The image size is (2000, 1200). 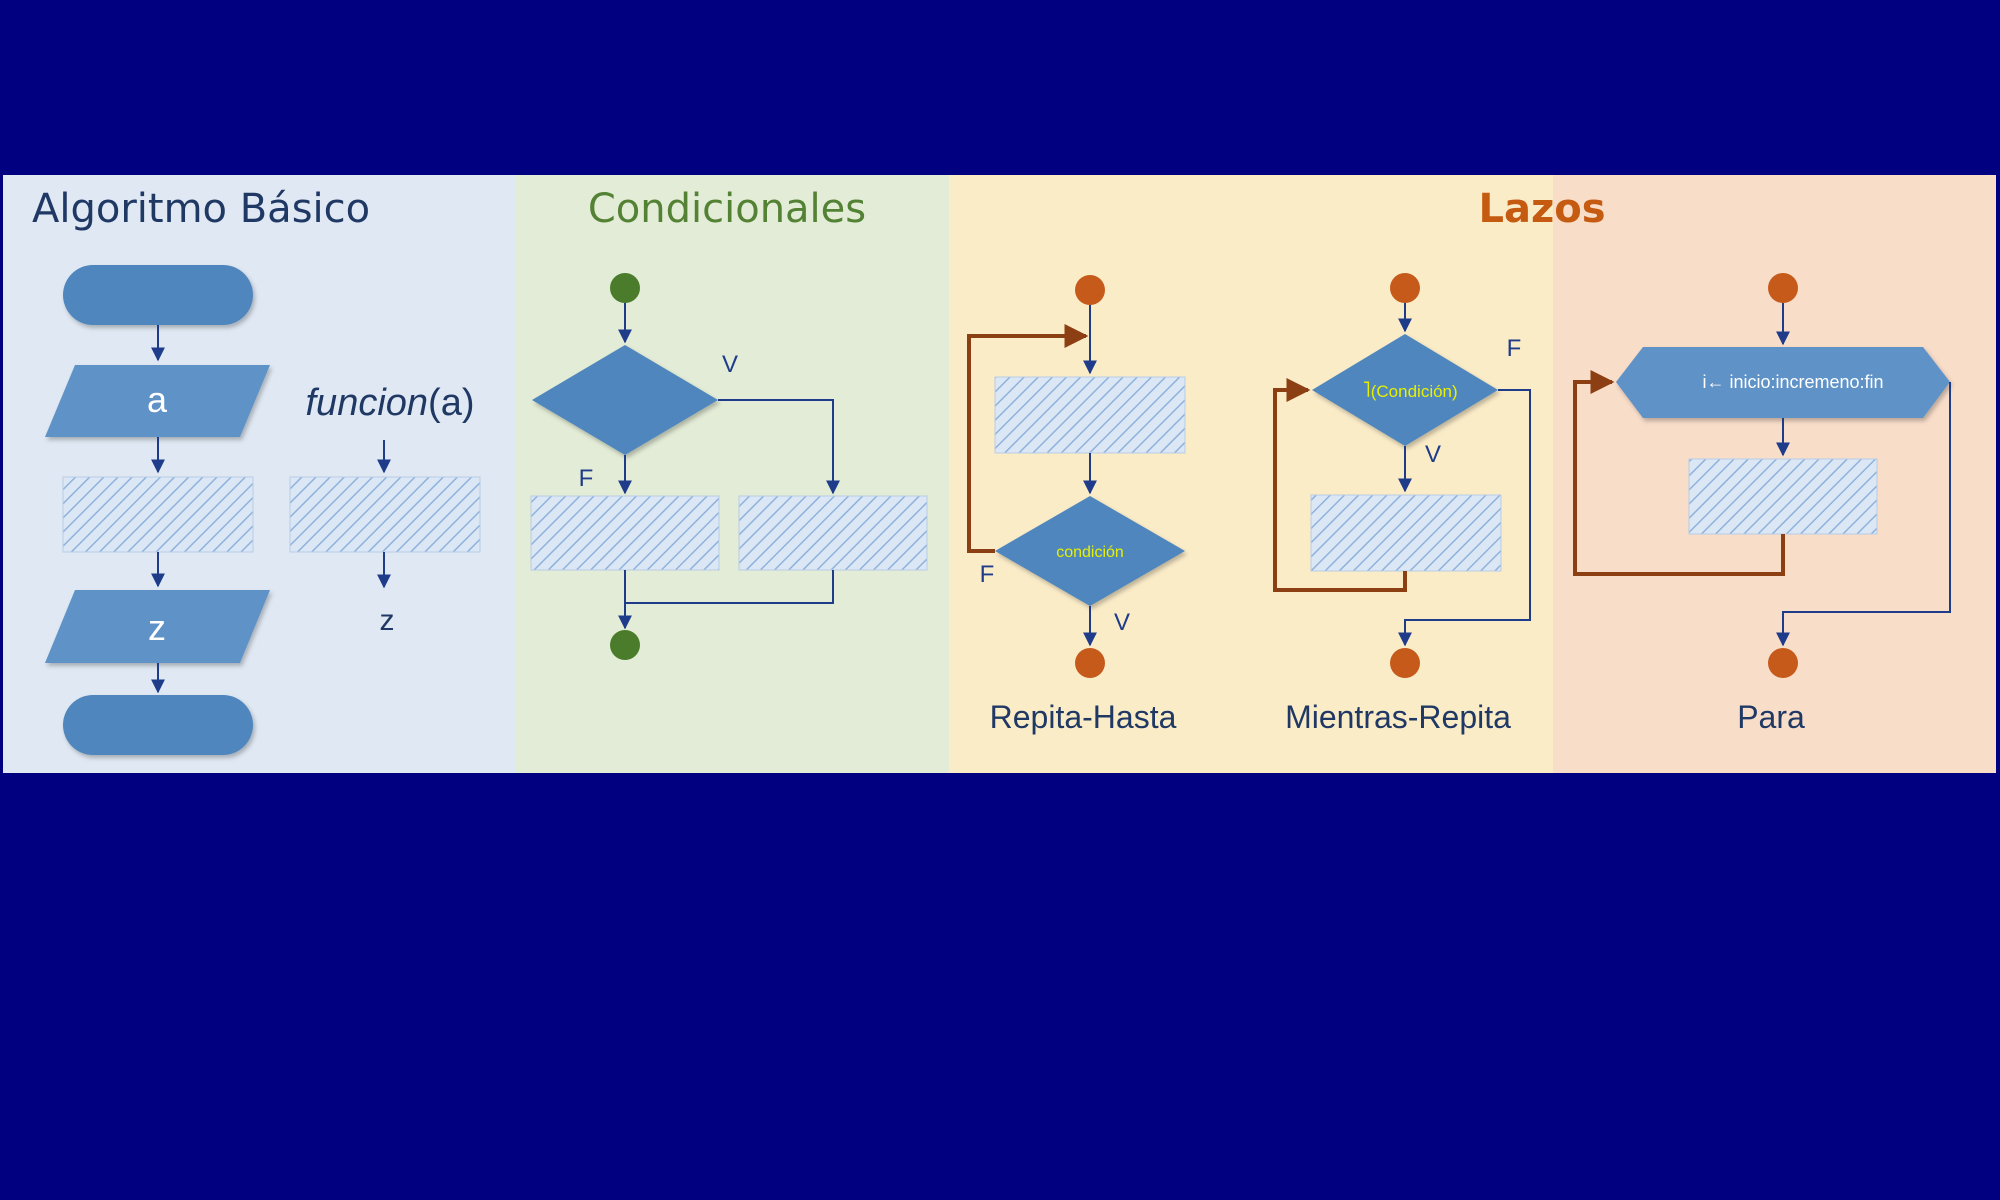 I want to click on while-exit-line, so click(x=1464, y=518).